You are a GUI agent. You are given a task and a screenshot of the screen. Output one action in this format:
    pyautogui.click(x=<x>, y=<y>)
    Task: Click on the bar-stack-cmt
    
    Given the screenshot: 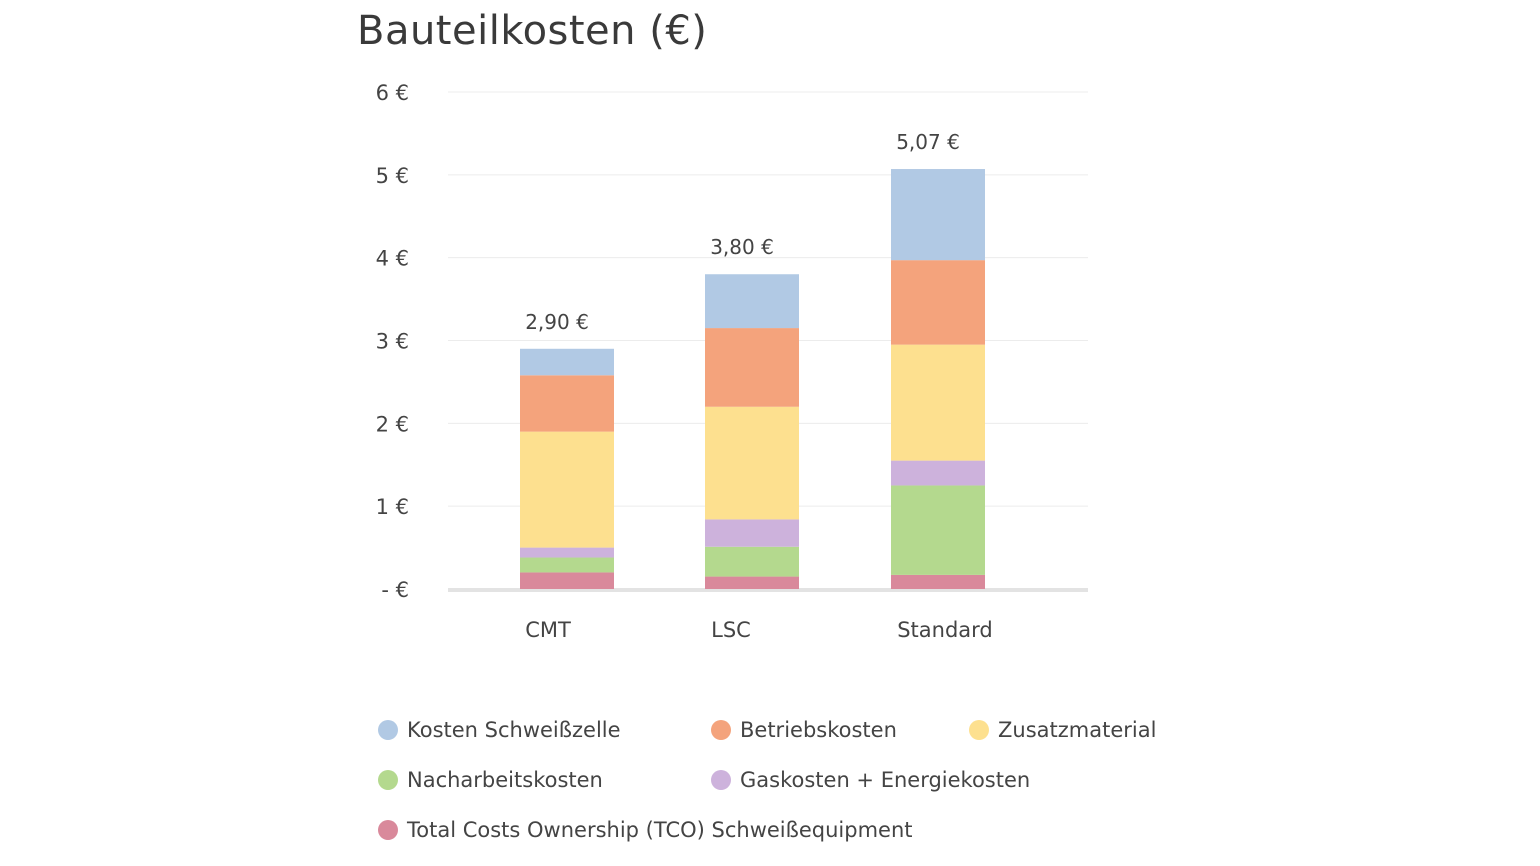 What is the action you would take?
    pyautogui.click(x=567, y=468)
    